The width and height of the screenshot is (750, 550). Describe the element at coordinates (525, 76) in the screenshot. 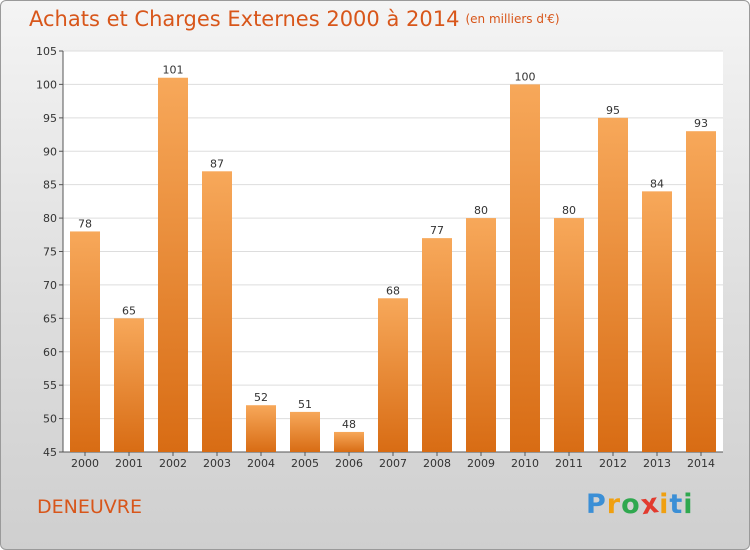

I see `data-label: 100` at that location.